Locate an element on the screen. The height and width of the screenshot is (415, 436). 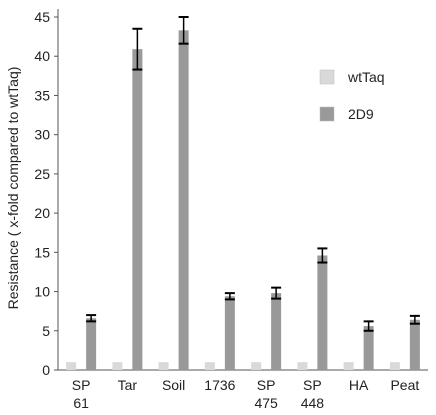
x-tick-label-5: SP 448 is located at coordinates (313, 394).